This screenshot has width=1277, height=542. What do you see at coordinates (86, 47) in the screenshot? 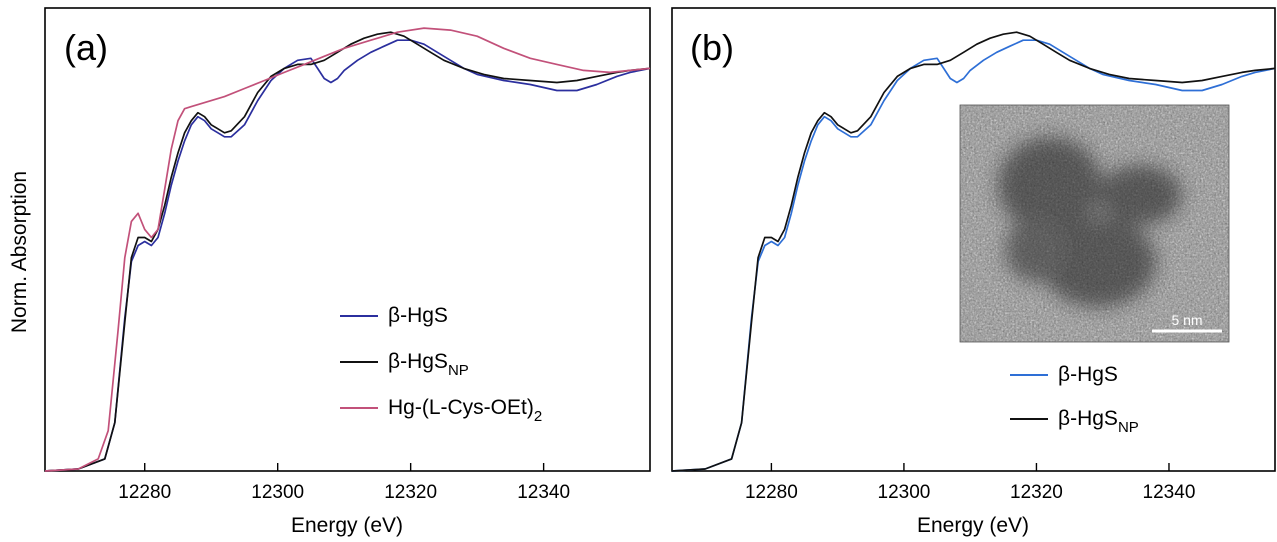
I see `panel-a-label: (a)` at bounding box center [86, 47].